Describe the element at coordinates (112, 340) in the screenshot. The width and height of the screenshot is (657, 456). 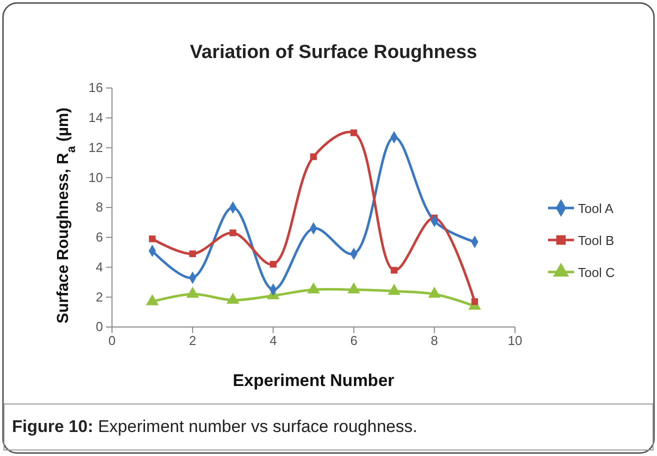
I see `x-tick-label: 0` at that location.